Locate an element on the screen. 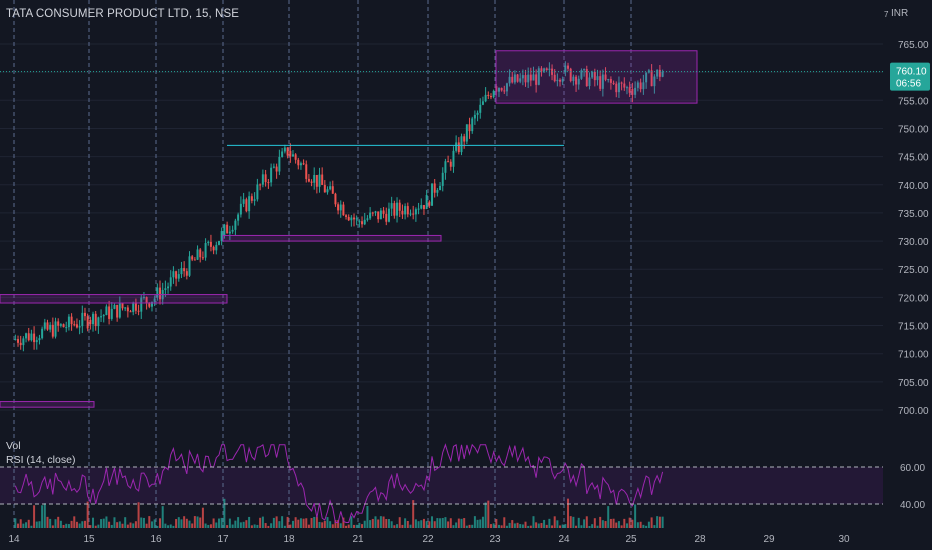  y-tick-label: 735.00 is located at coordinates (913, 214).